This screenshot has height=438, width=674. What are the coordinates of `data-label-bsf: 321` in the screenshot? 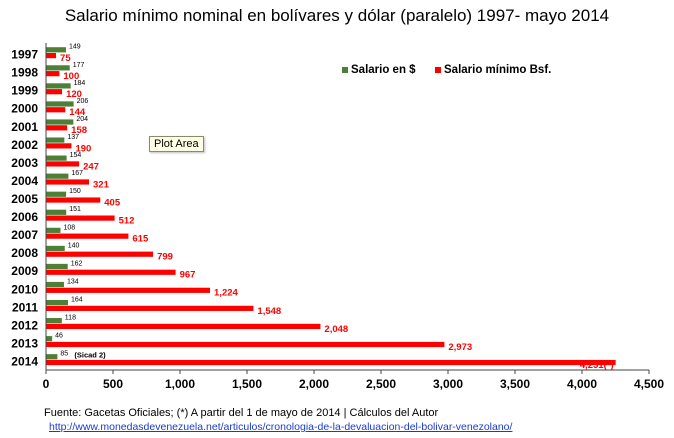 It's located at (101, 184).